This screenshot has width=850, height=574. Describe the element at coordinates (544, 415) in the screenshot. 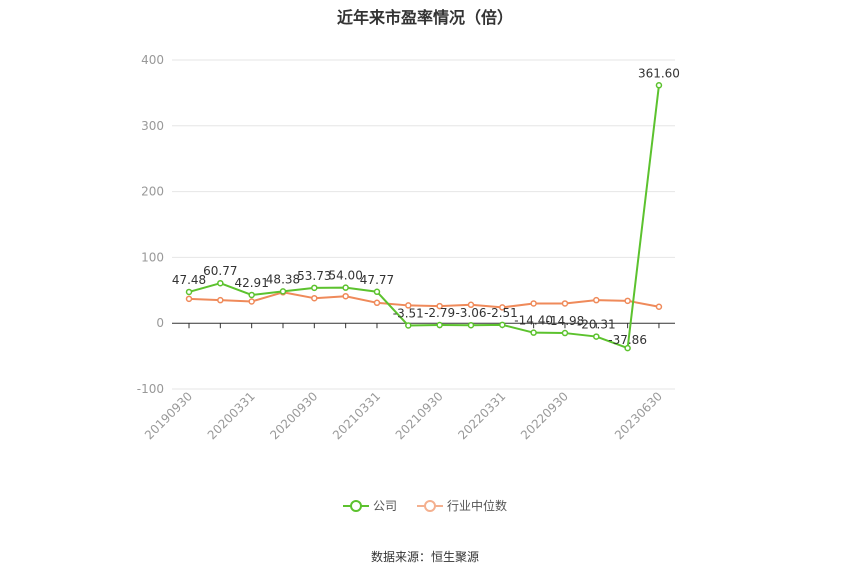

I see `x-tick-label: 20220930` at that location.